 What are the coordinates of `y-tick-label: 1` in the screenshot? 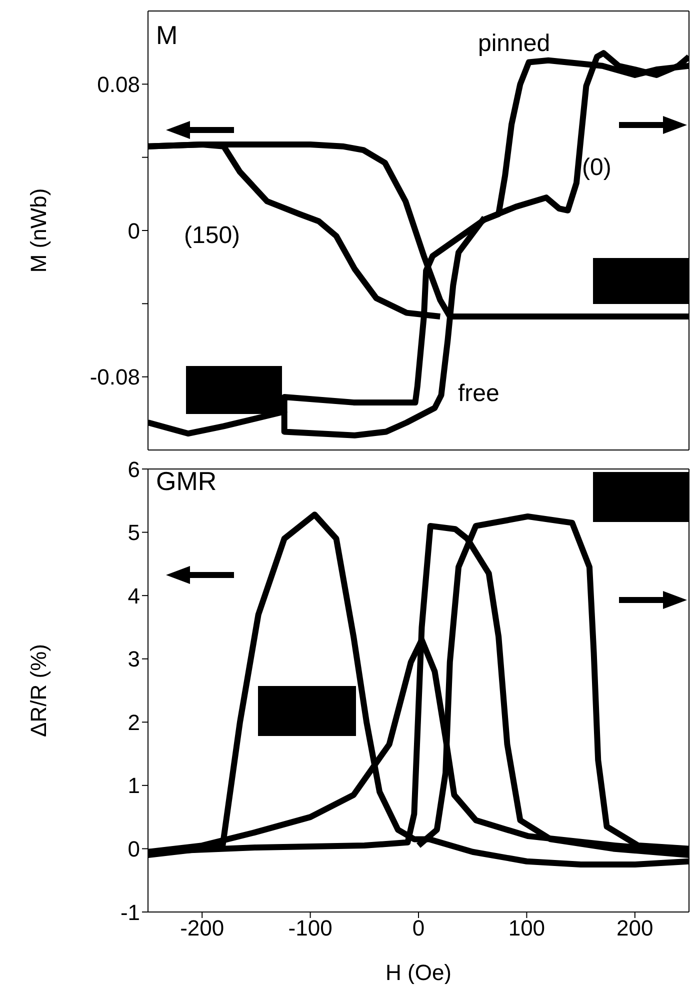 It's located at (134, 785).